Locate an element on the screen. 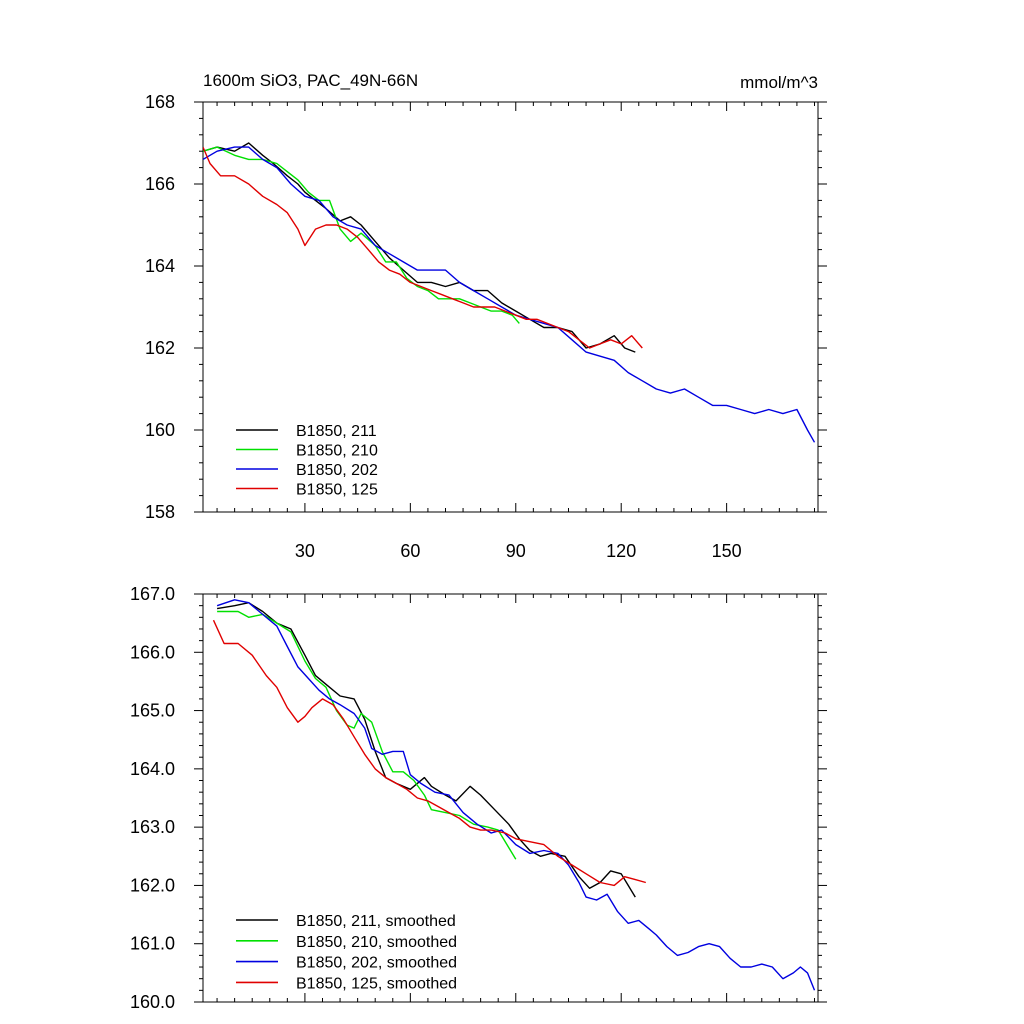  x-tick-label: 90 is located at coordinates (516, 551).